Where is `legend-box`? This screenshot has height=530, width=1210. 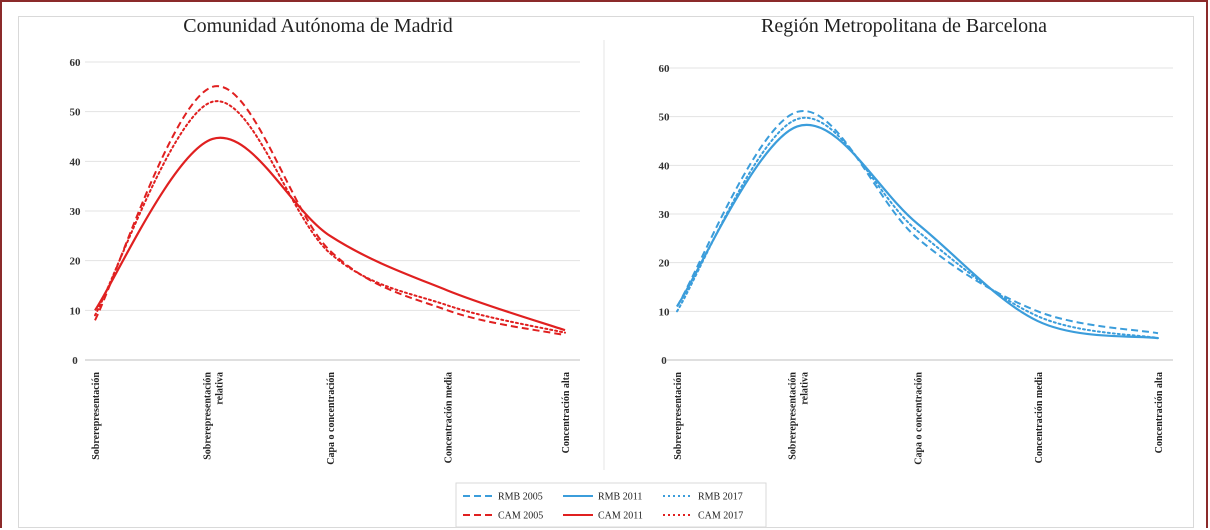
legend-box is located at coordinates (611, 505).